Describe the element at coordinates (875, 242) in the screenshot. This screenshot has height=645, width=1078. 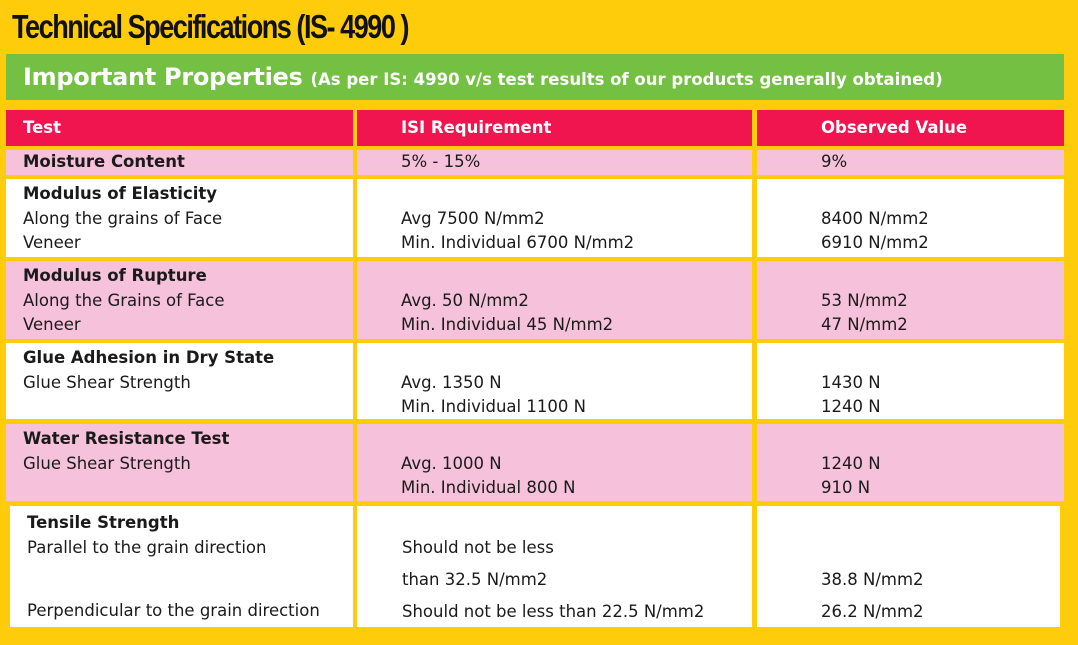
I see `observed-value: 6910 N/mm2` at that location.